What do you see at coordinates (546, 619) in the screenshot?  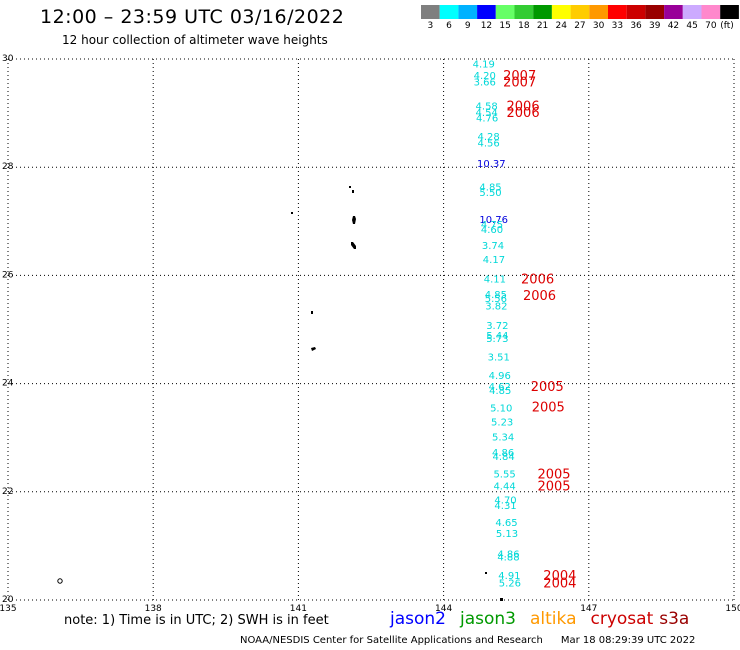 I see `mission-legend: jason2 jason3 altika cryosat s3a` at bounding box center [546, 619].